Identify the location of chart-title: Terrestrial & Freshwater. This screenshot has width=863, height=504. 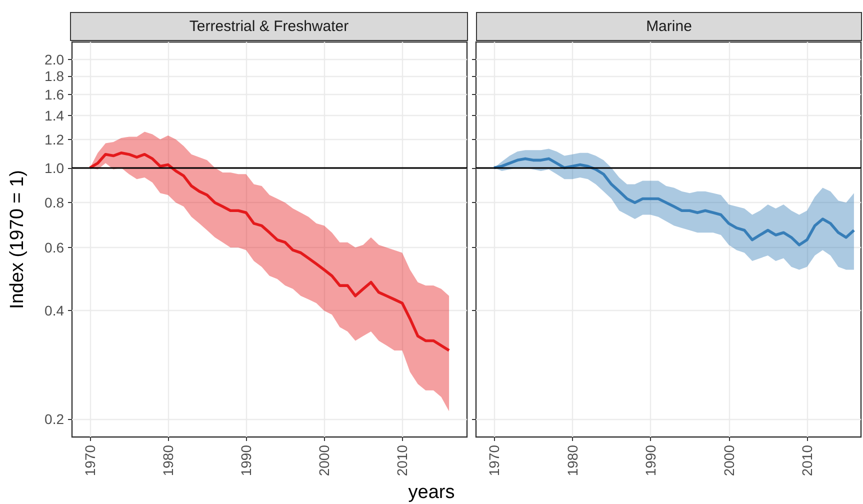
(269, 26).